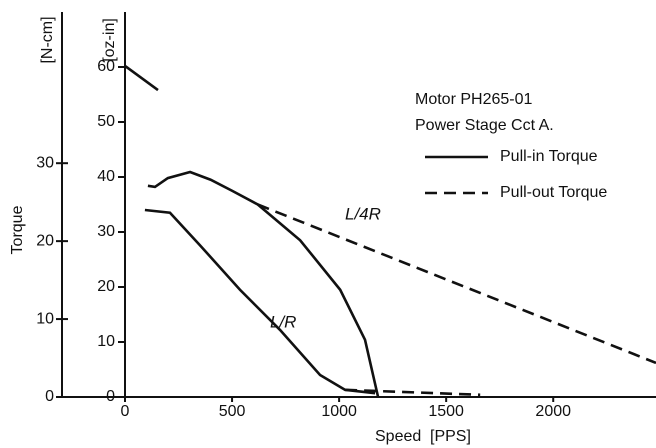 Image resolution: width=656 pixels, height=448 pixels. I want to click on x-axis-unit: [PPS], so click(450, 436).